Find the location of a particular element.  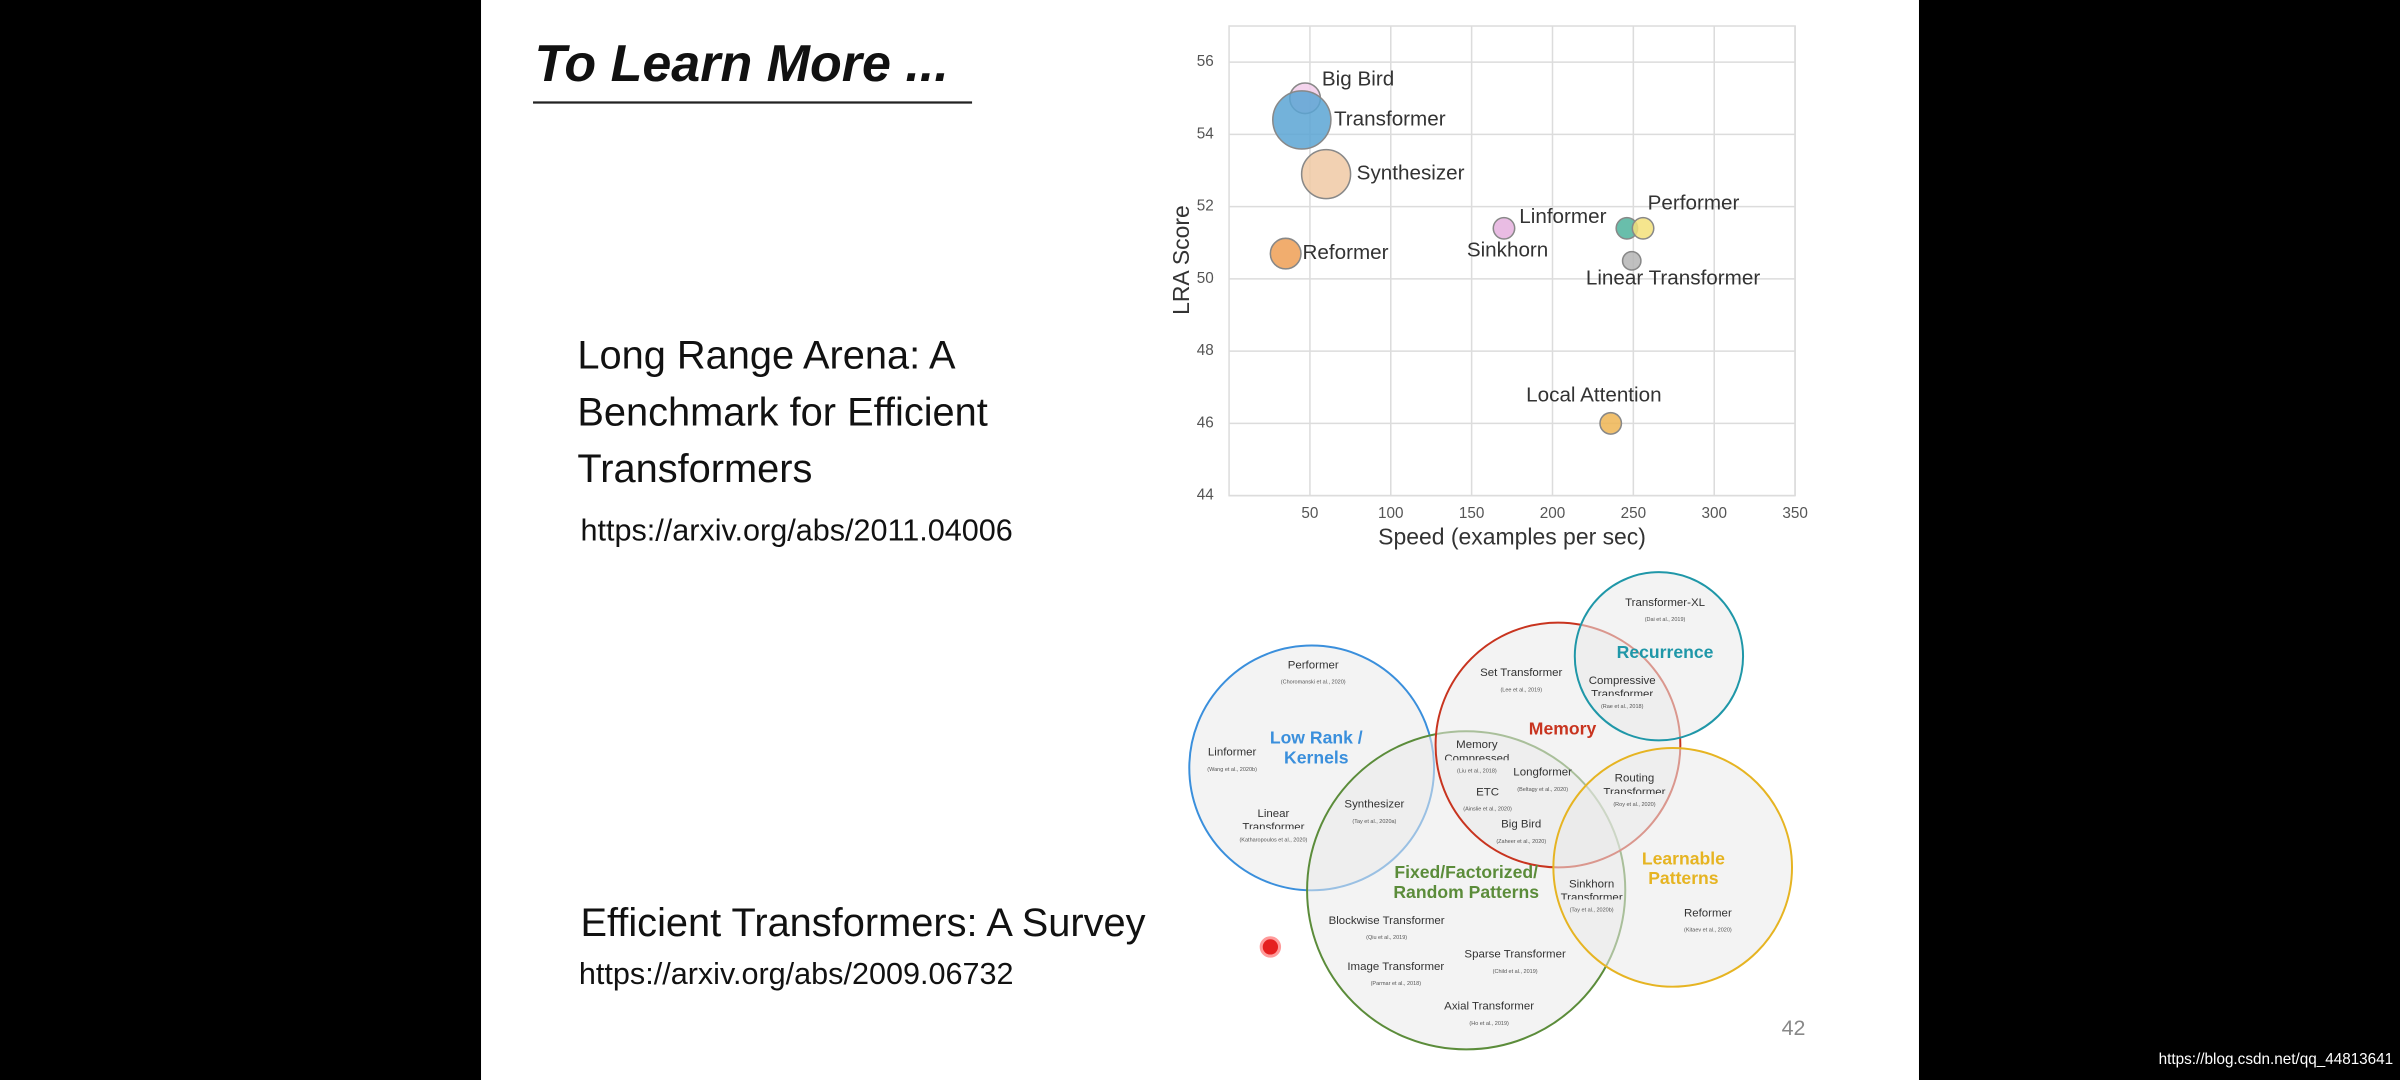

venn-item: Reformer is located at coordinates (1707, 913).